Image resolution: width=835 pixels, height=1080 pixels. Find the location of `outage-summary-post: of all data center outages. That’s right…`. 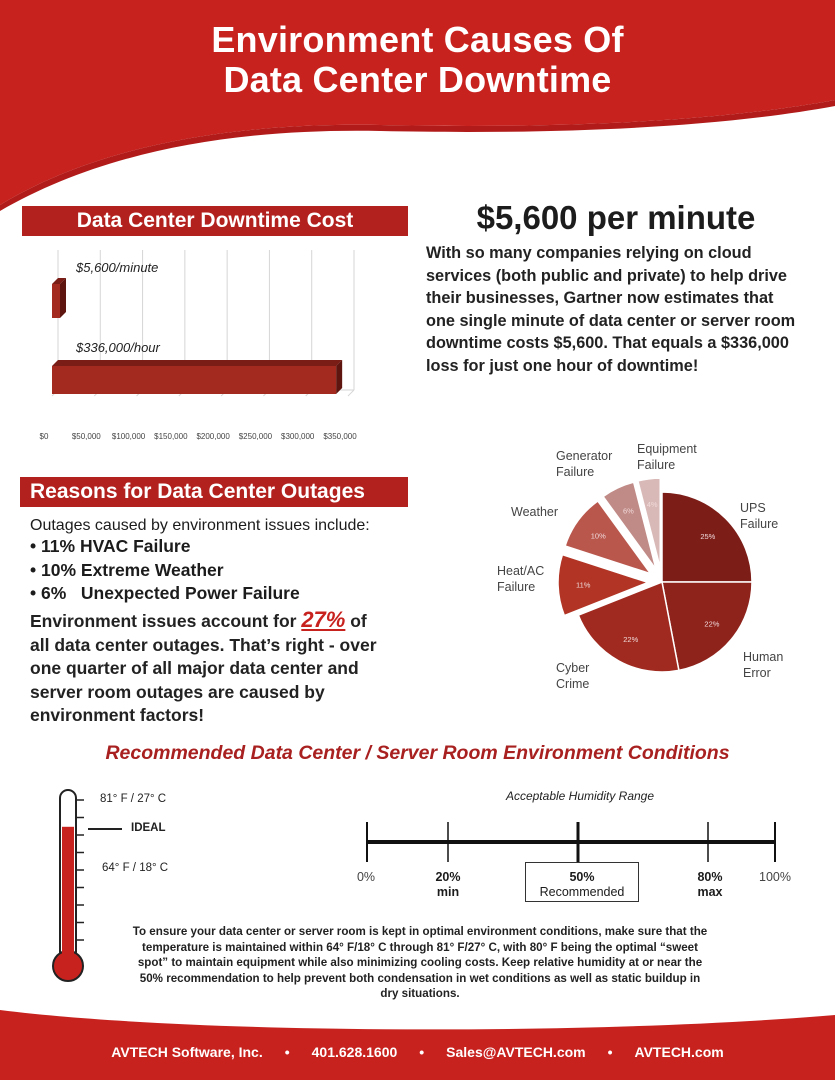

outage-summary-post: of all data center outages. That’s right… is located at coordinates (203, 668).